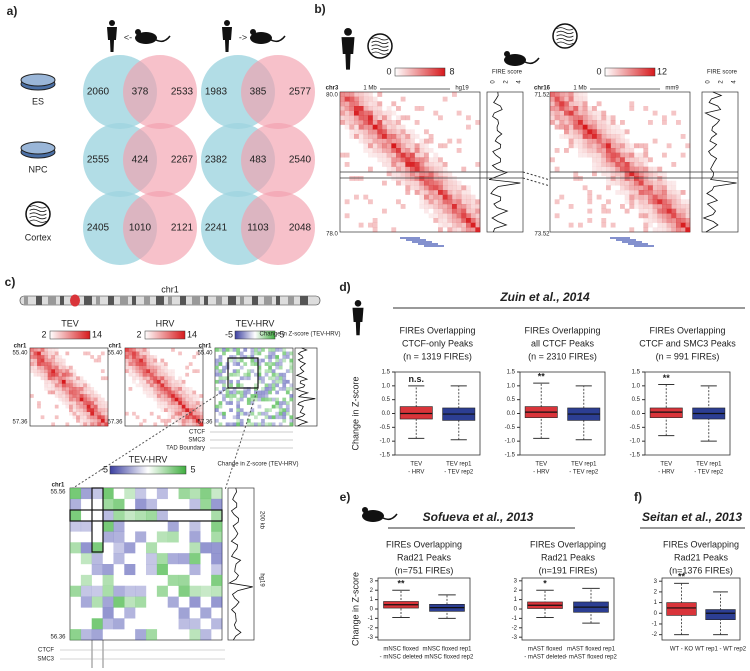 The width and height of the screenshot is (750, 671). Describe the element at coordinates (300, 160) in the screenshot. I see `venn-count: 2540` at that location.